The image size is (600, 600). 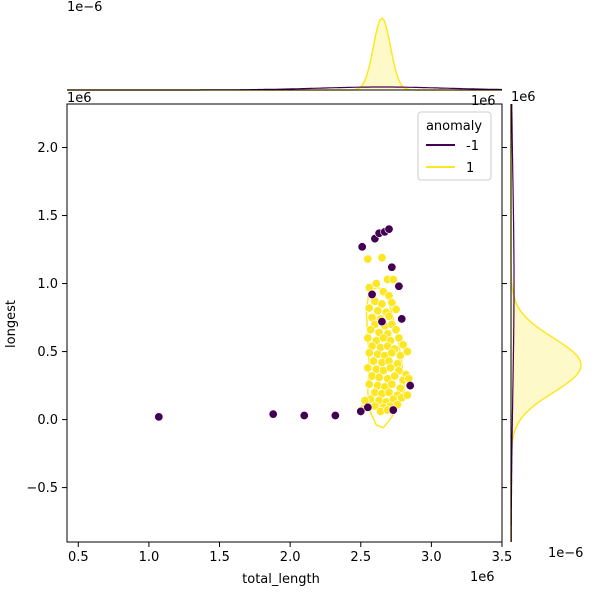 I want to click on right-marginal-top-multiplier: 1e6, so click(x=523, y=97).